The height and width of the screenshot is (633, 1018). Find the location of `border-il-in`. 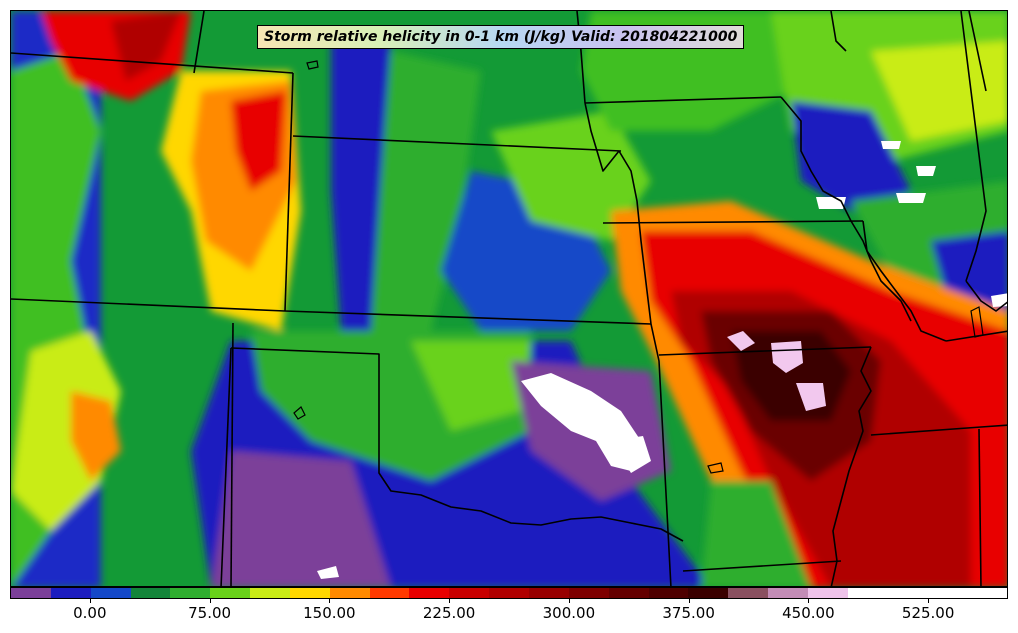

border-il-in is located at coordinates (973, 146).